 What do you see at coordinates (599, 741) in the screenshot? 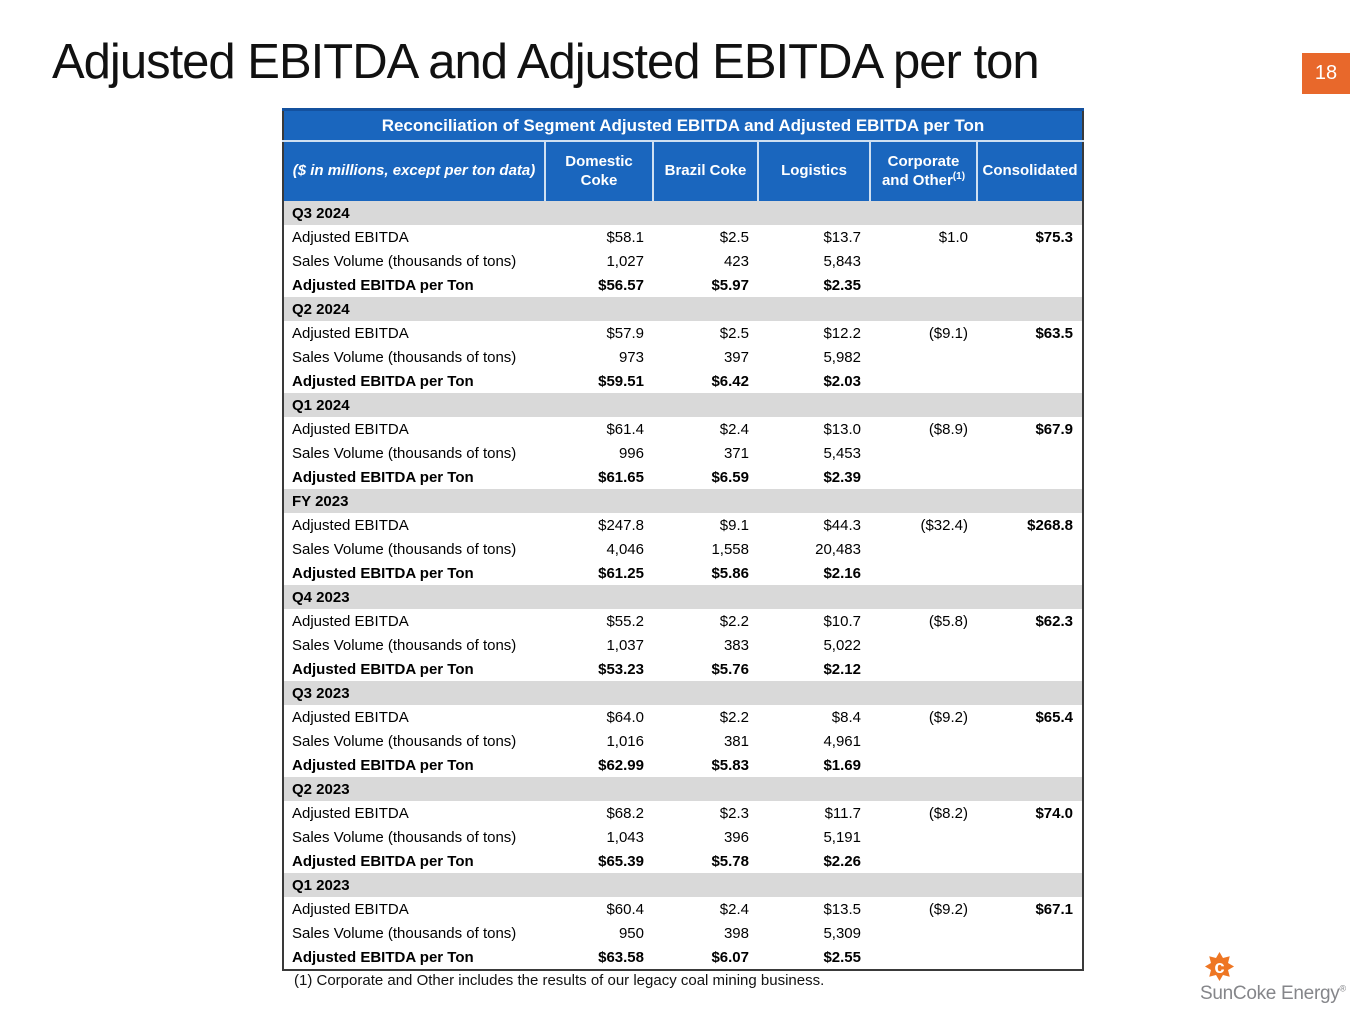
I see `cell-value: 1,016` at bounding box center [599, 741].